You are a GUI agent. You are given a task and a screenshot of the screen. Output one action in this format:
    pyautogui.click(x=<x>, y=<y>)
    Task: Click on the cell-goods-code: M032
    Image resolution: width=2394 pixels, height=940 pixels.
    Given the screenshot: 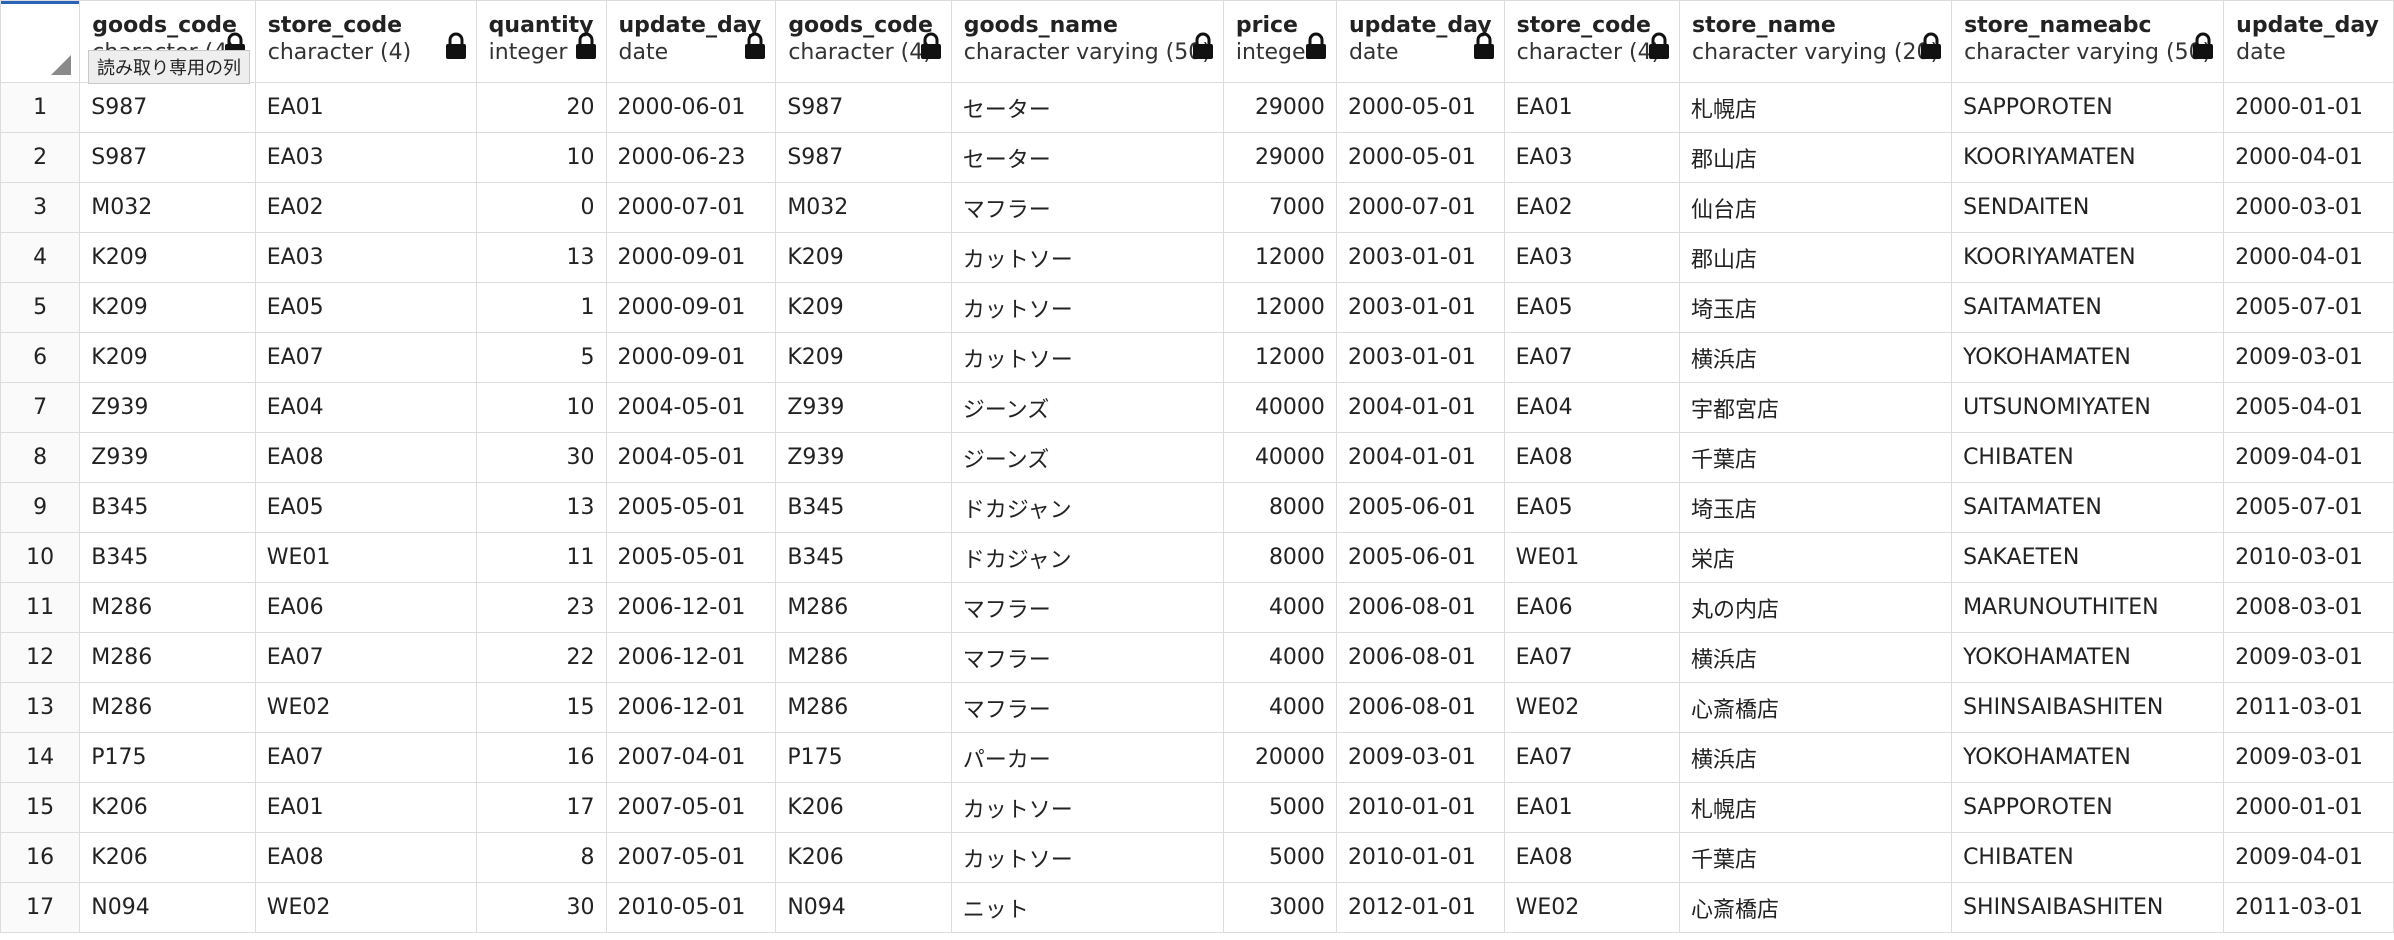 What is the action you would take?
    pyautogui.click(x=863, y=207)
    